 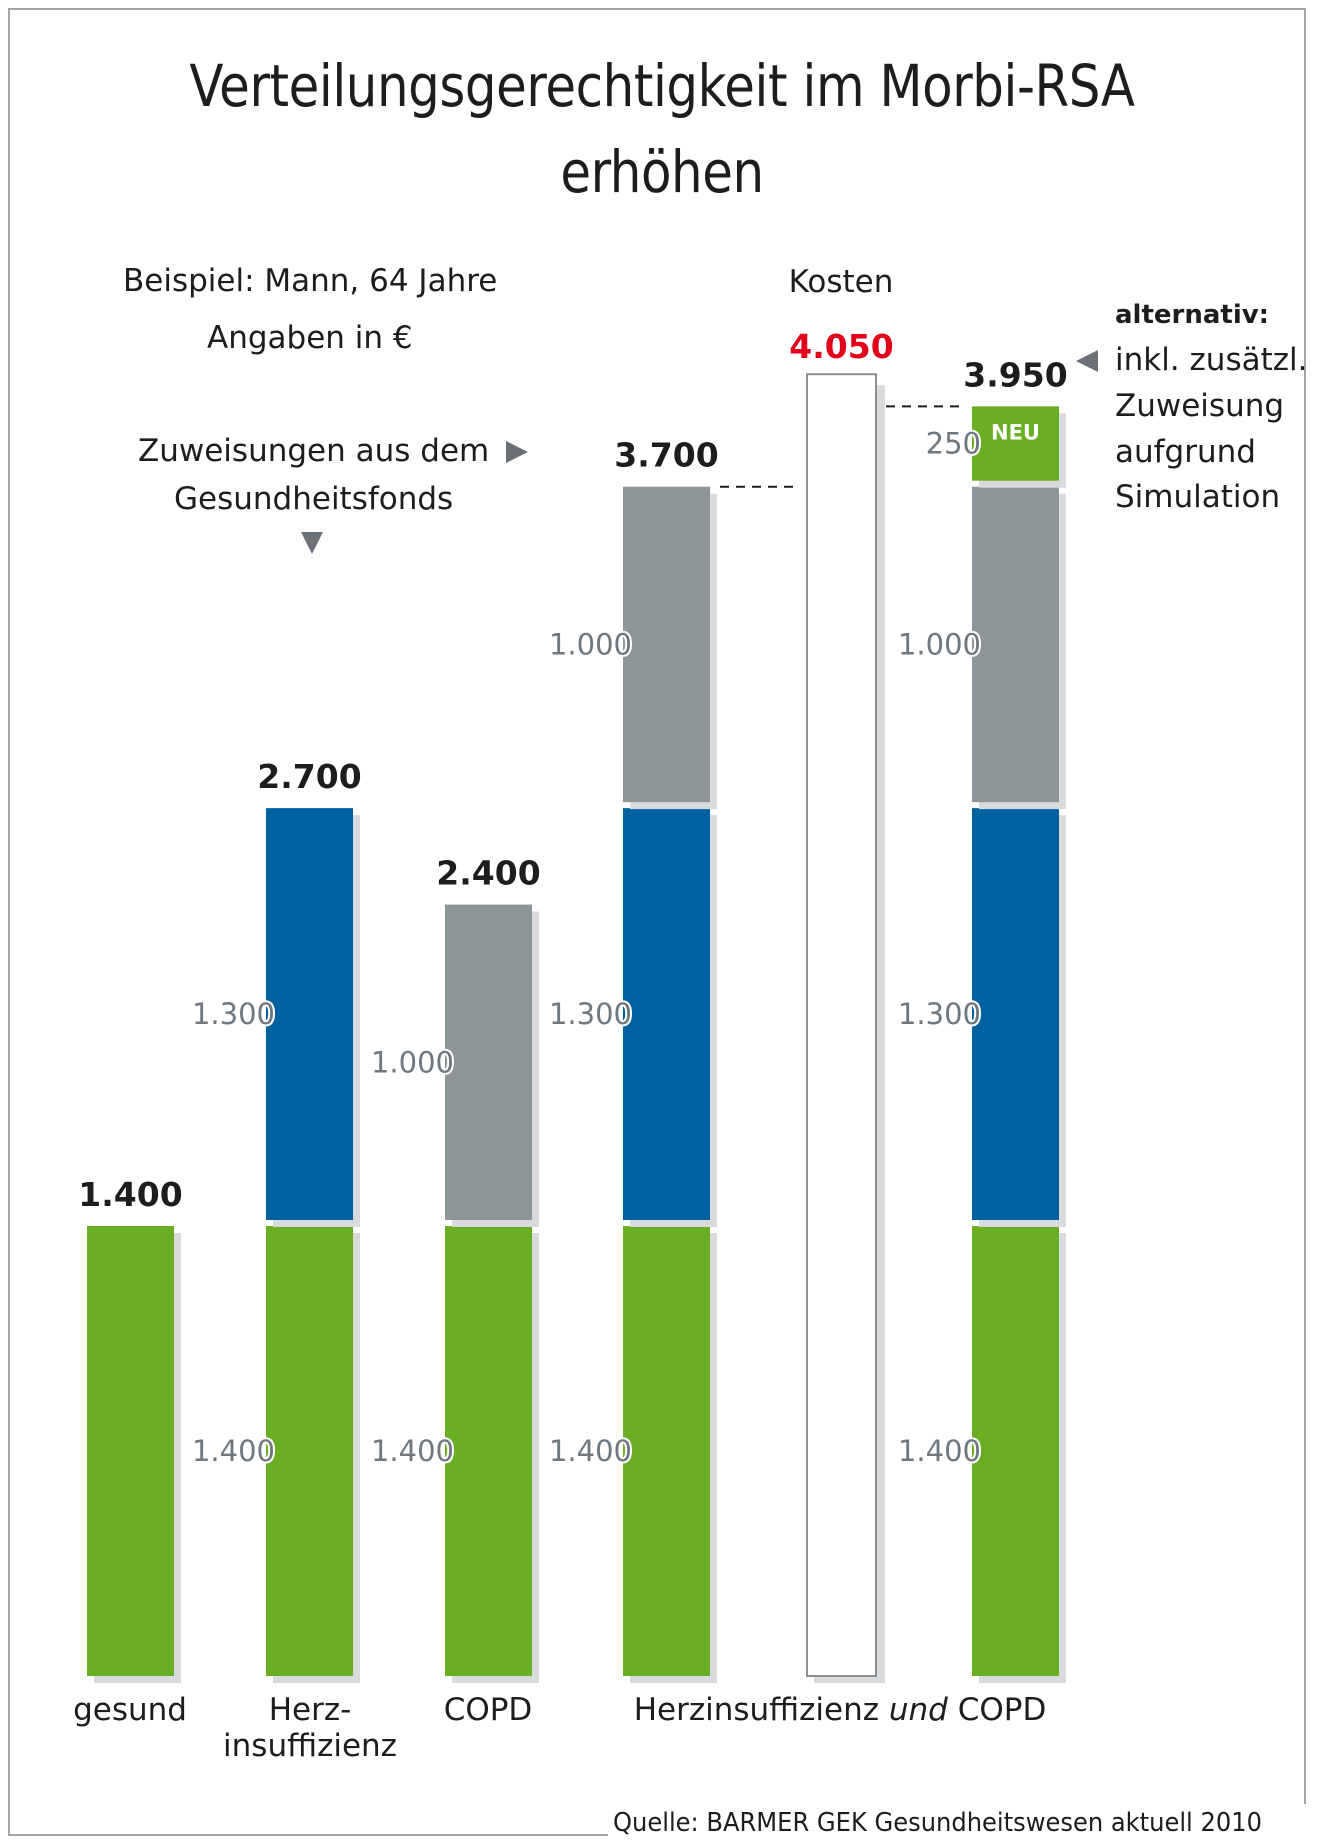 What do you see at coordinates (918, 1710) in the screenshot?
I see `category-label-italic: und` at bounding box center [918, 1710].